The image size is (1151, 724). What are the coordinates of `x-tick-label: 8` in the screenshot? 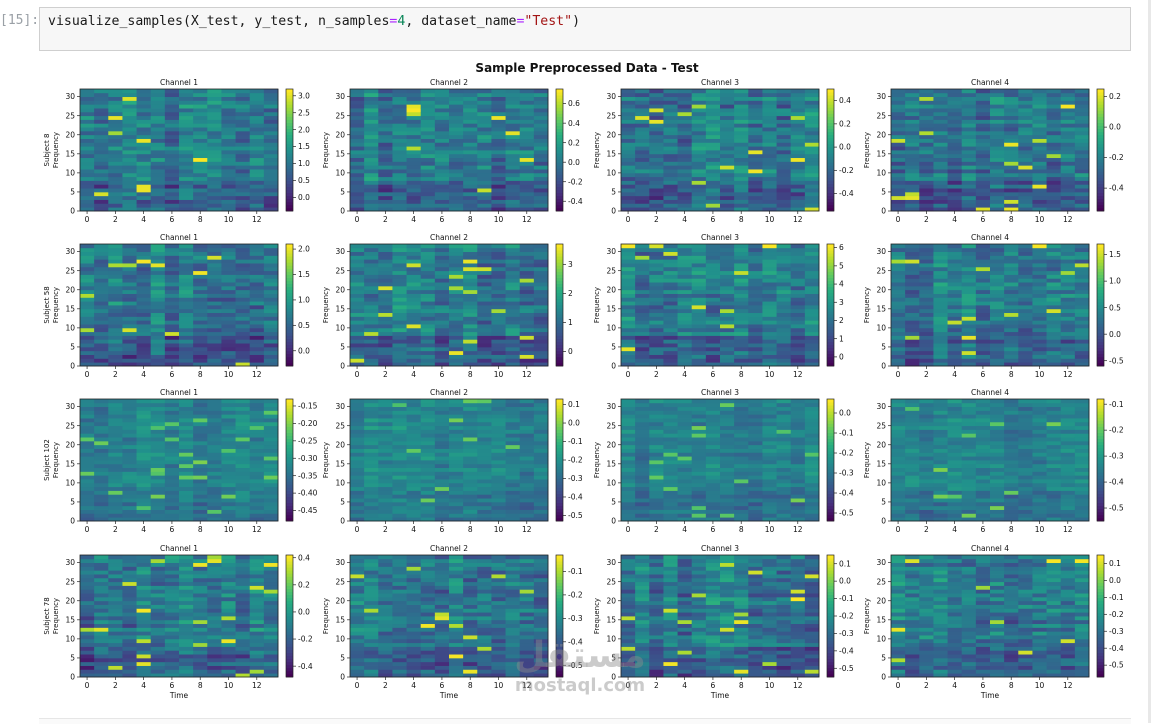 It's located at (741, 374).